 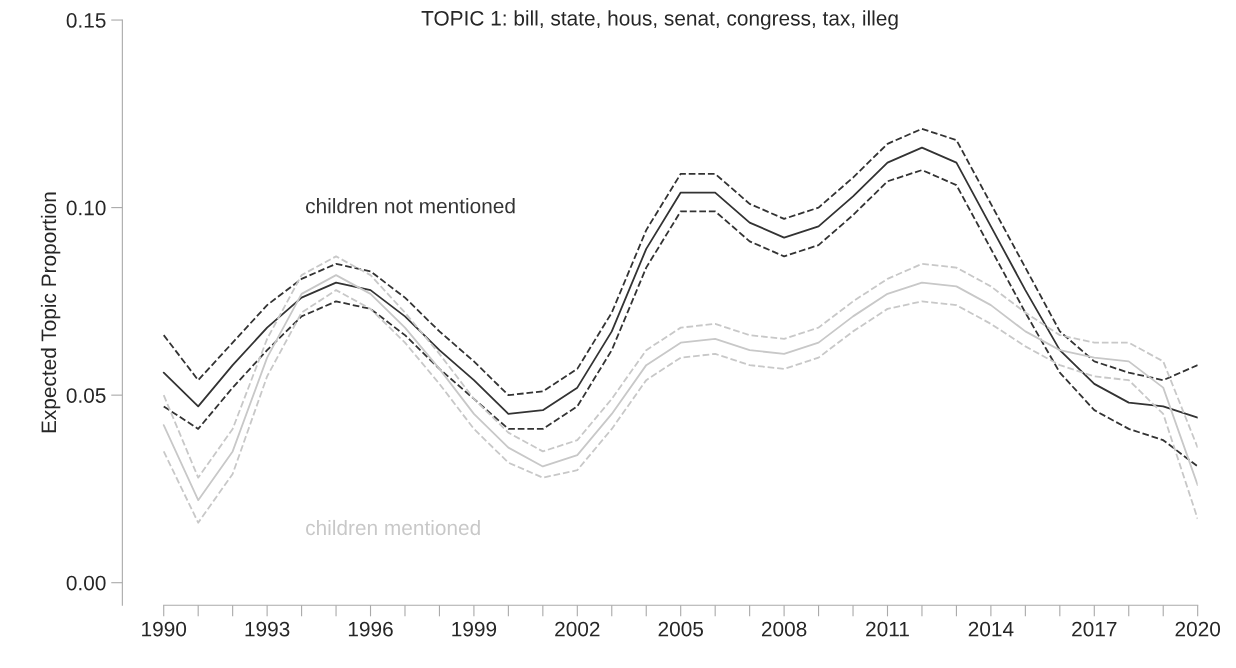 I want to click on y-tick-label: 0.00, so click(x=86, y=583).